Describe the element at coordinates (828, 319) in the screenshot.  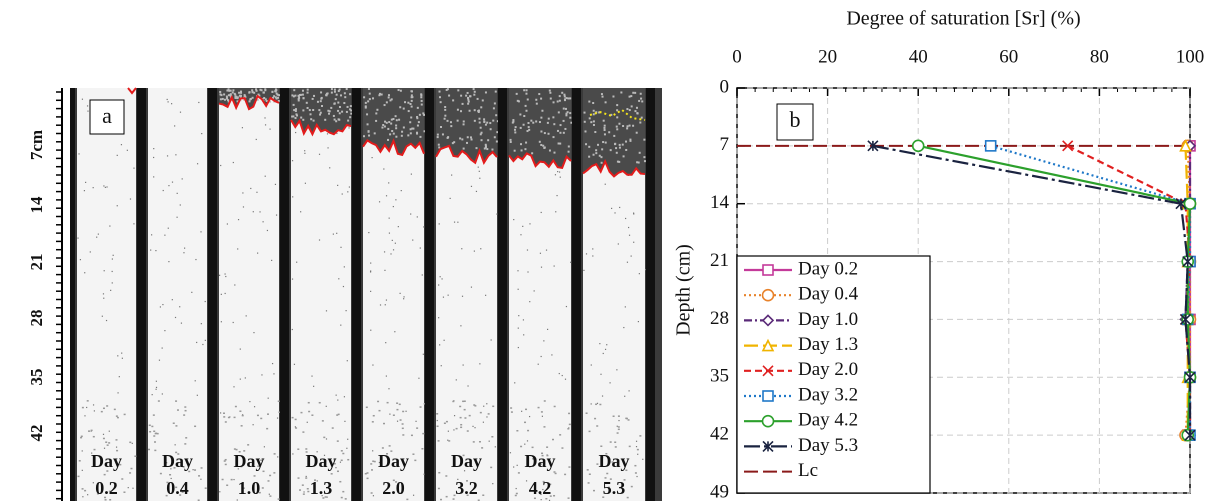
I see `legend-label: Day 1.0` at that location.